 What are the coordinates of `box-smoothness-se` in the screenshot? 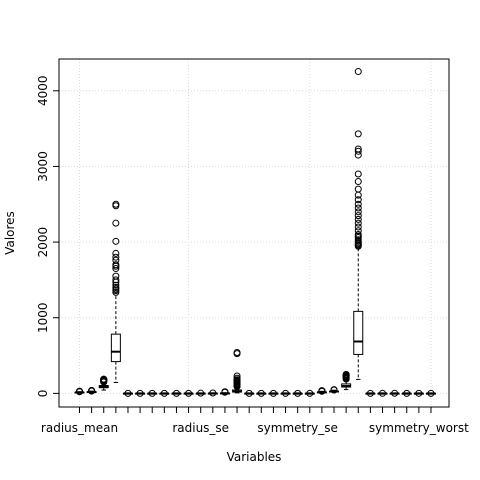 It's located at (249, 393).